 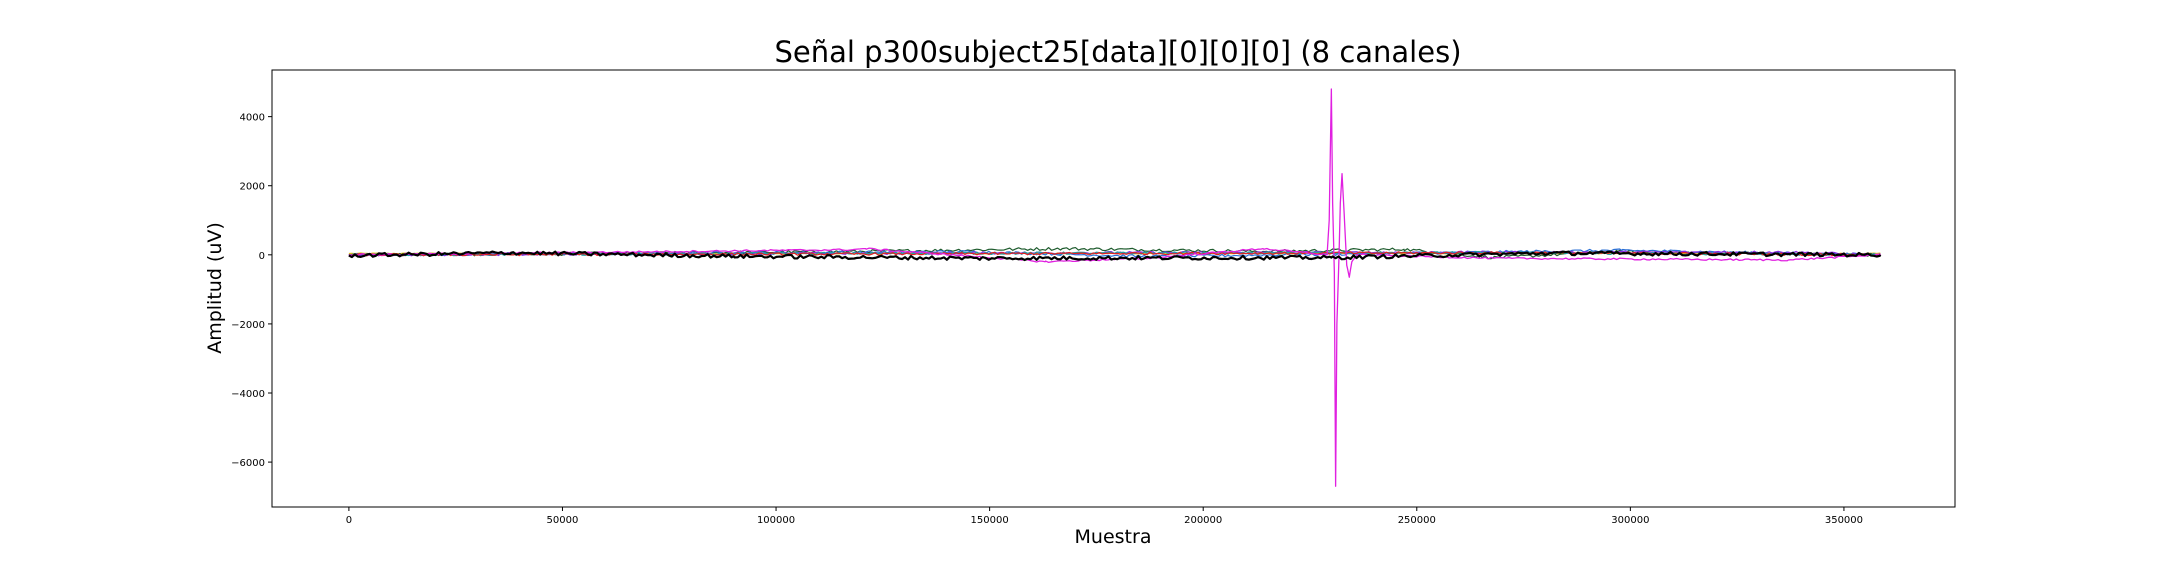 What do you see at coordinates (1417, 520) in the screenshot?
I see `x-tick-label: 250000` at bounding box center [1417, 520].